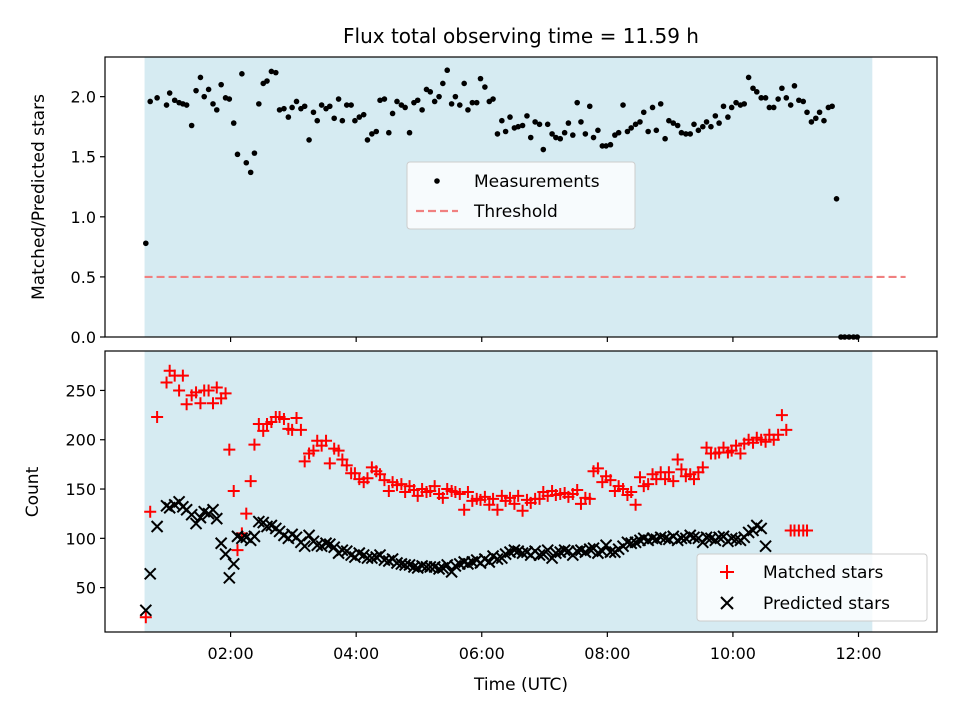 The width and height of the screenshot is (960, 720). What do you see at coordinates (812, 587) in the screenshot?
I see `bottom-legend: Matched stars Predicted stars` at bounding box center [812, 587].